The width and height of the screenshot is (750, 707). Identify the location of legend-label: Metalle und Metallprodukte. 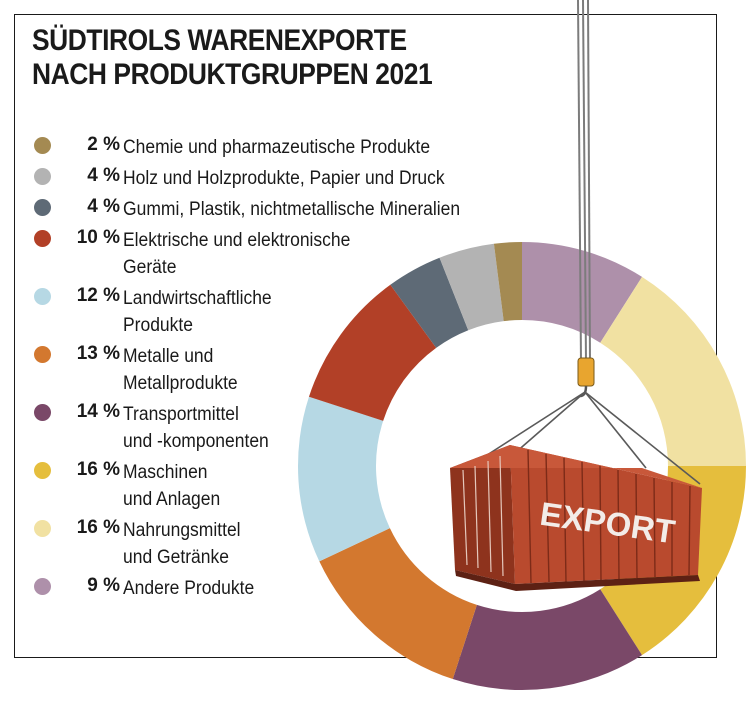
(180, 370).